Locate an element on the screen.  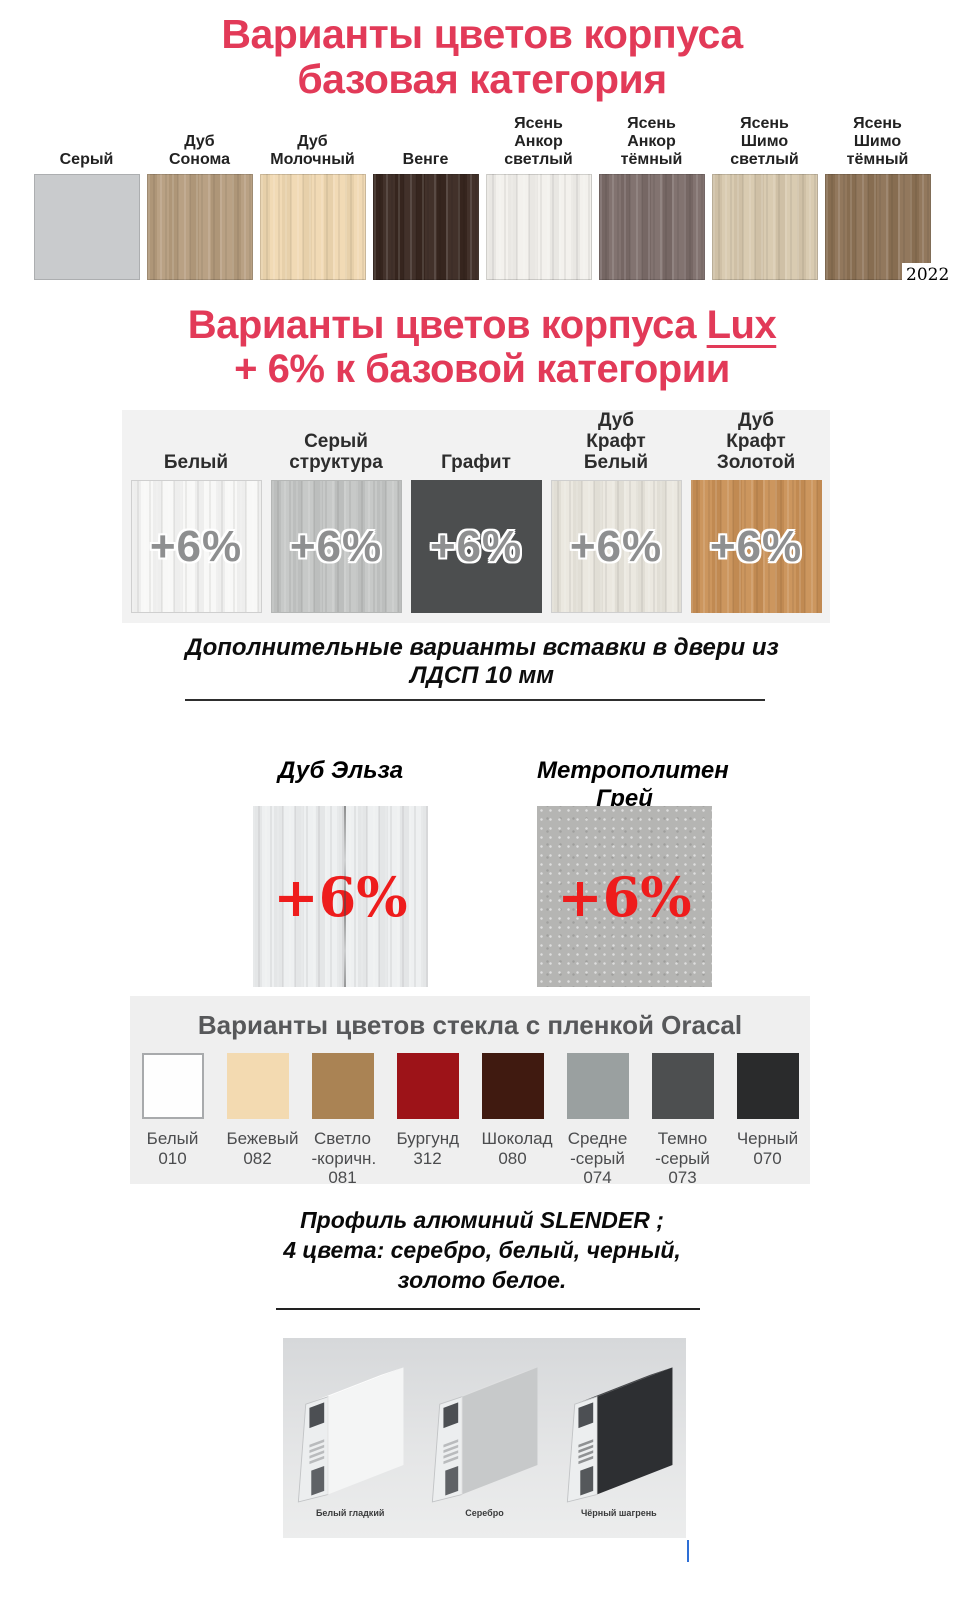
swatch-cell-milky-oak: Дуб Молочный is located at coordinates (312, 199).